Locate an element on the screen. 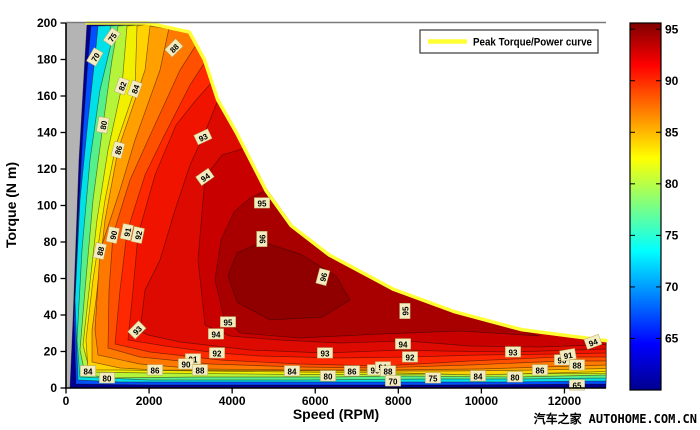  colorbar: 65 70 75 80 85 90 95 is located at coordinates (654, 206).